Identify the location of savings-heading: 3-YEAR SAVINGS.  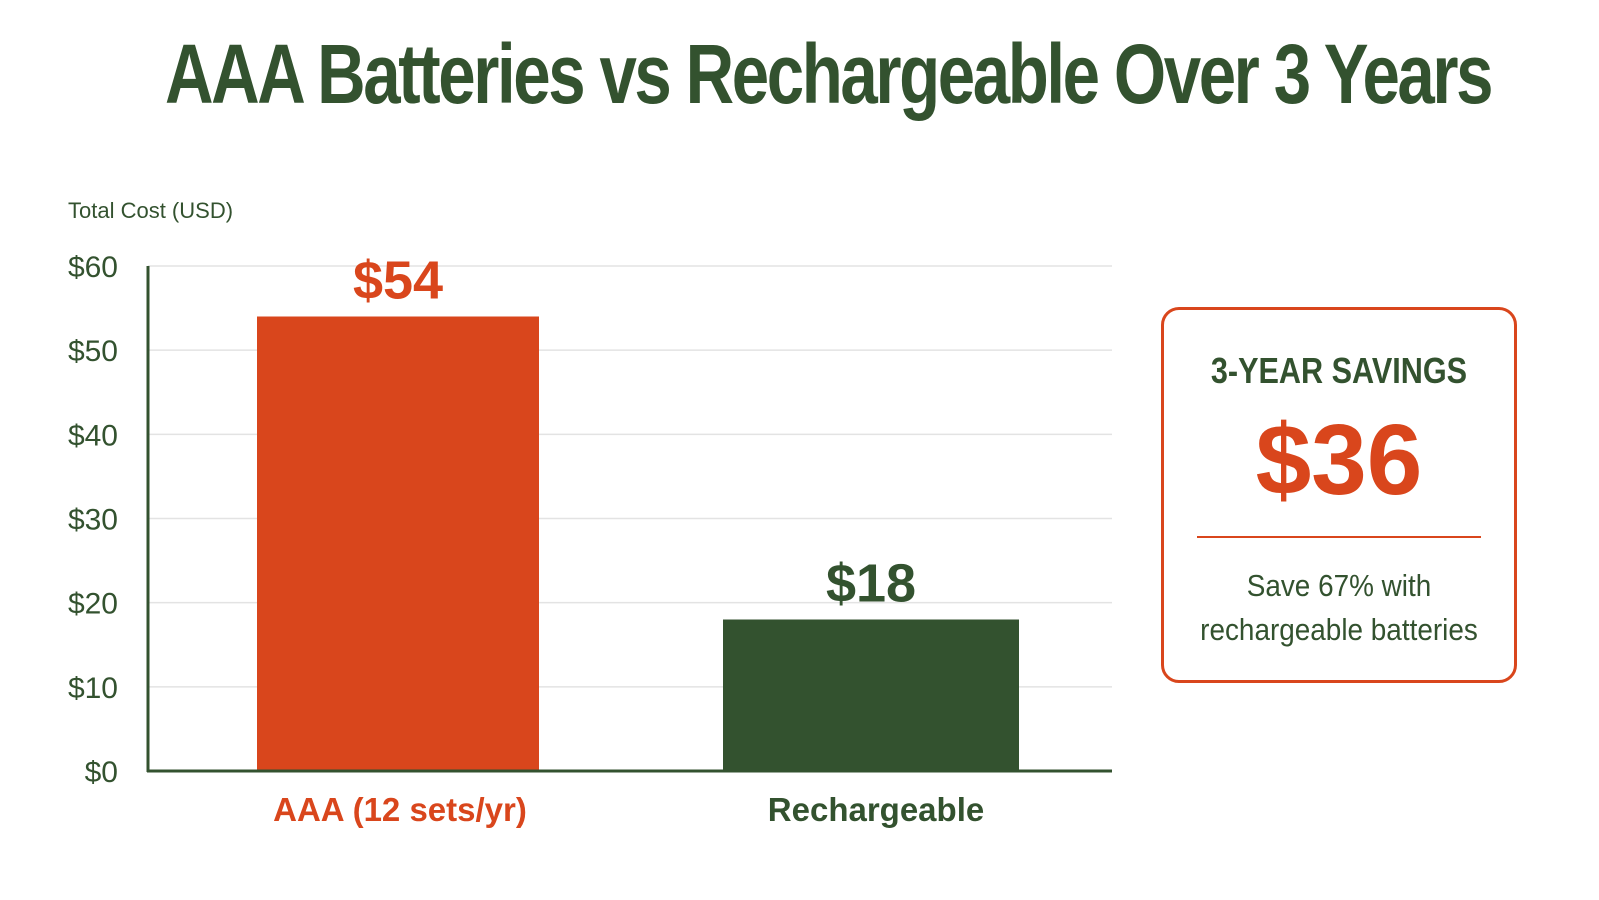
(1339, 370).